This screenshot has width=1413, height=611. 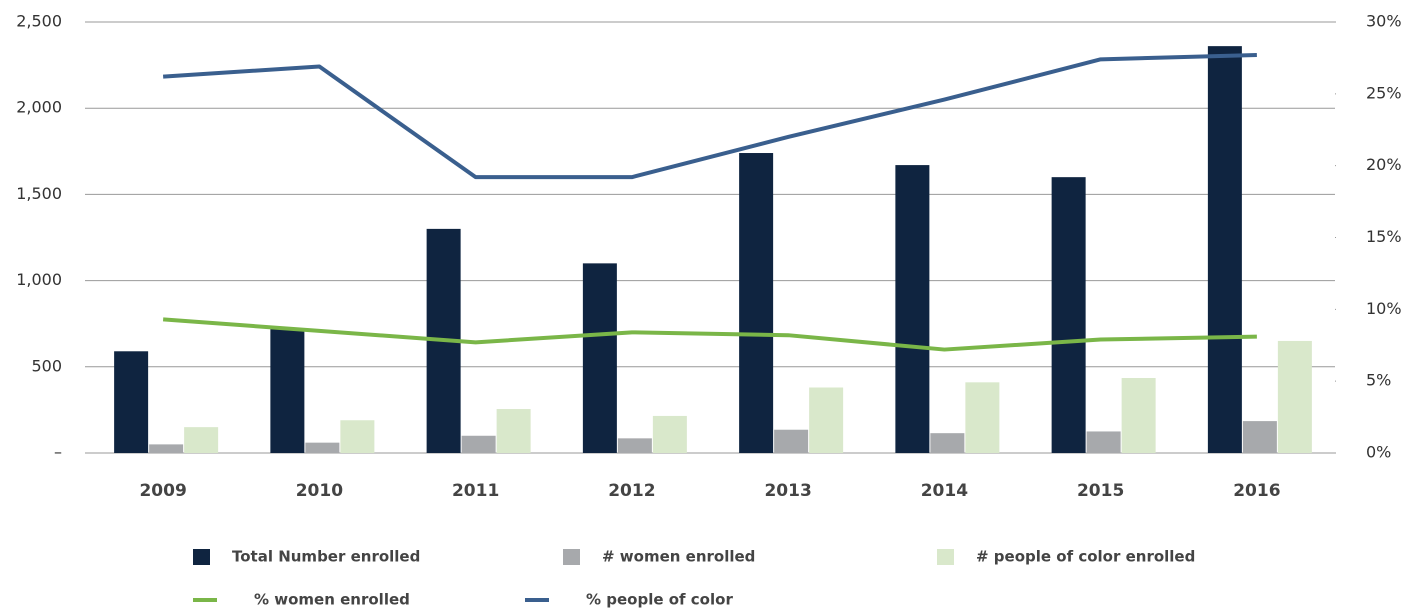 I want to click on y-tick-label: 1,500, so click(x=39, y=193).